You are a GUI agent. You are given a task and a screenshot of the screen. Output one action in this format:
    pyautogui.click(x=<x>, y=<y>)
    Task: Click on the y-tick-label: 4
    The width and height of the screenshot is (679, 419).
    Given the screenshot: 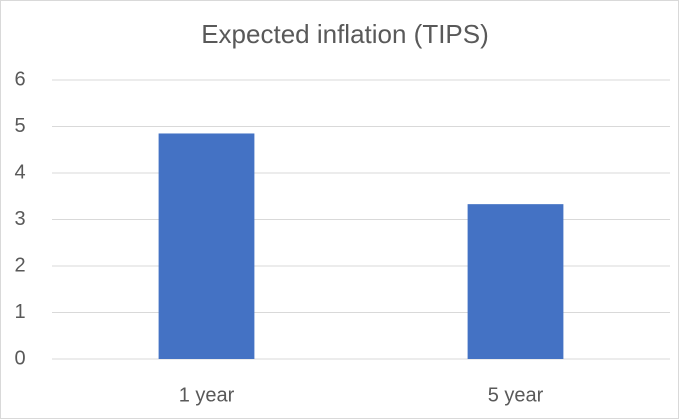 What is the action you would take?
    pyautogui.click(x=19, y=172)
    